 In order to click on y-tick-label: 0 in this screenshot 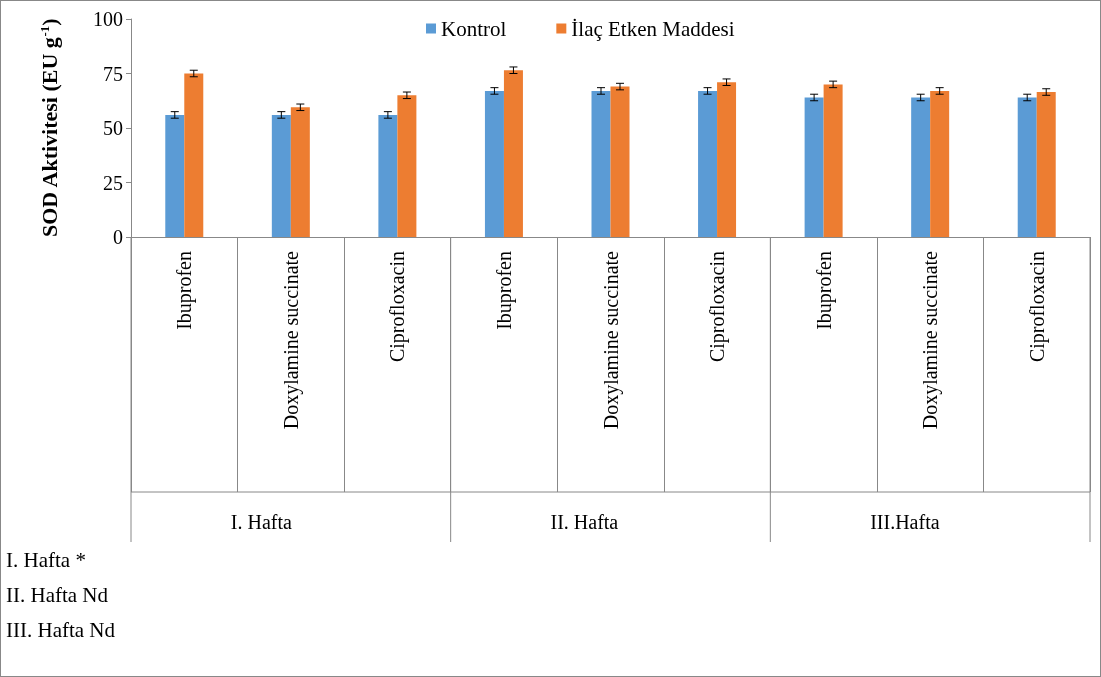, I will do `click(118, 237)`.